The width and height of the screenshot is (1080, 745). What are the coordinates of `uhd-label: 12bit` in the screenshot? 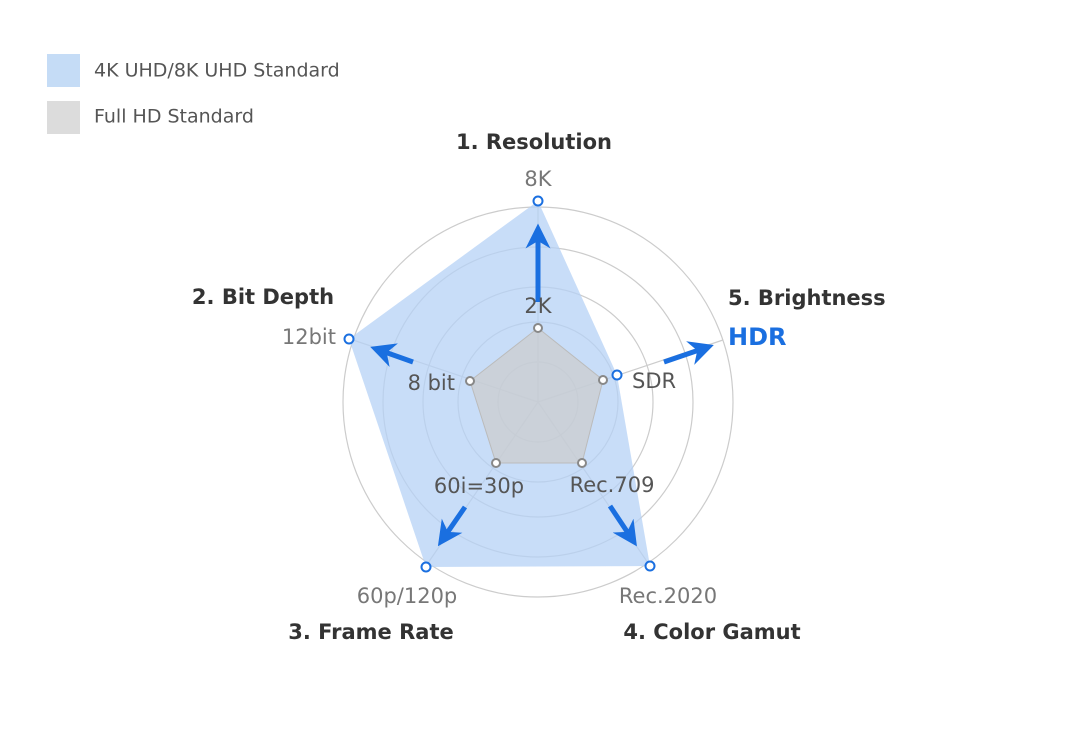 It's located at (309, 337).